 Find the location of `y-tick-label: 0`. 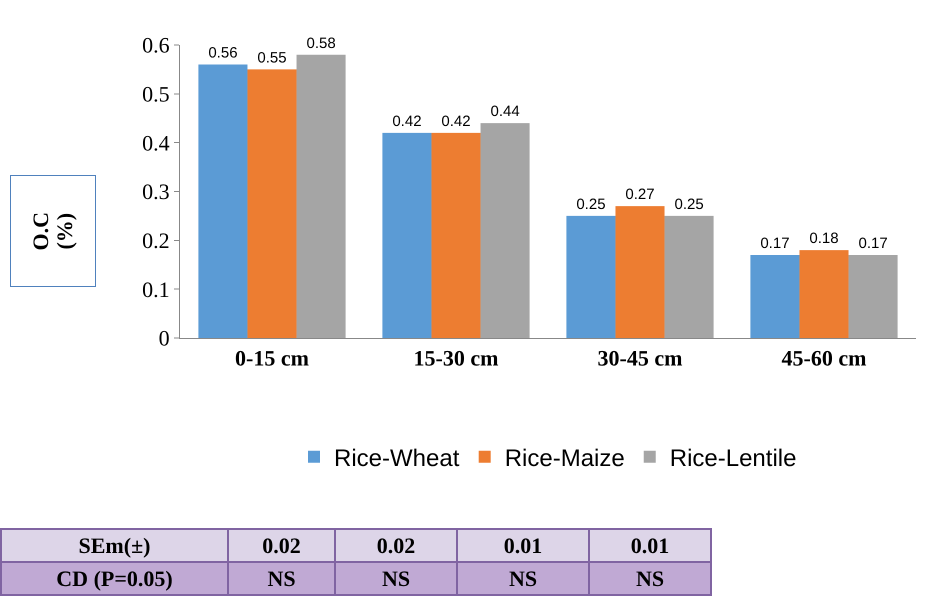

y-tick-label: 0 is located at coordinates (164, 338).